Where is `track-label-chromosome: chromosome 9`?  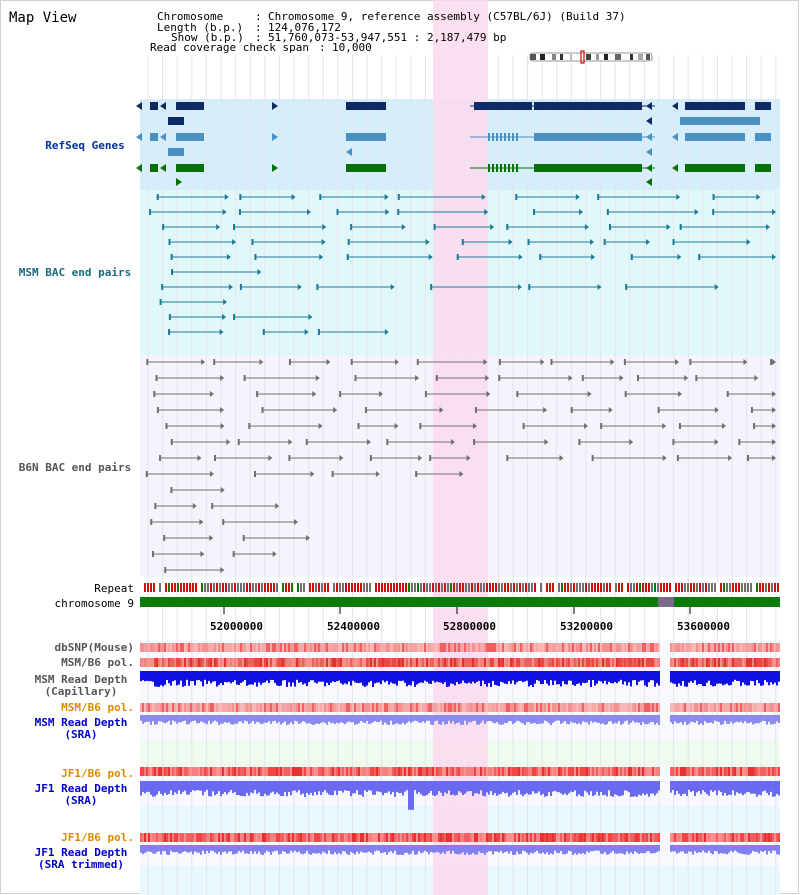
track-label-chromosome: chromosome 9 is located at coordinates (94, 603).